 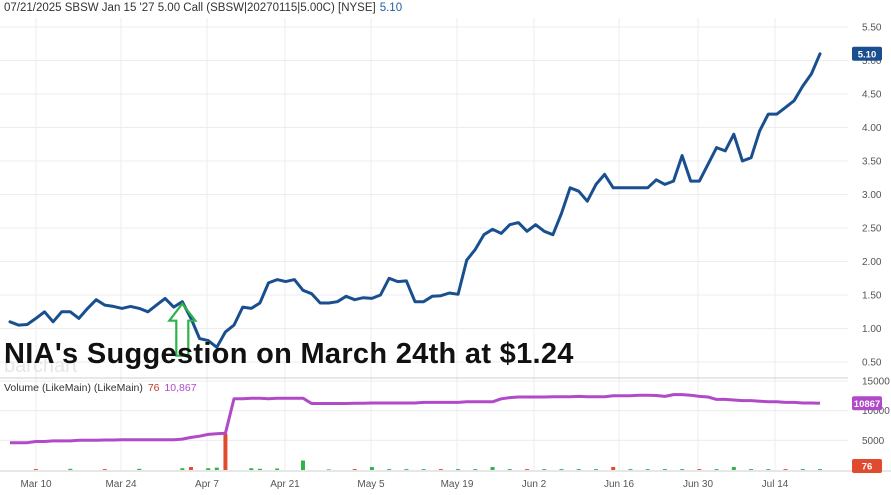 What do you see at coordinates (371, 484) in the screenshot?
I see `x-tick-label: May 5` at bounding box center [371, 484].